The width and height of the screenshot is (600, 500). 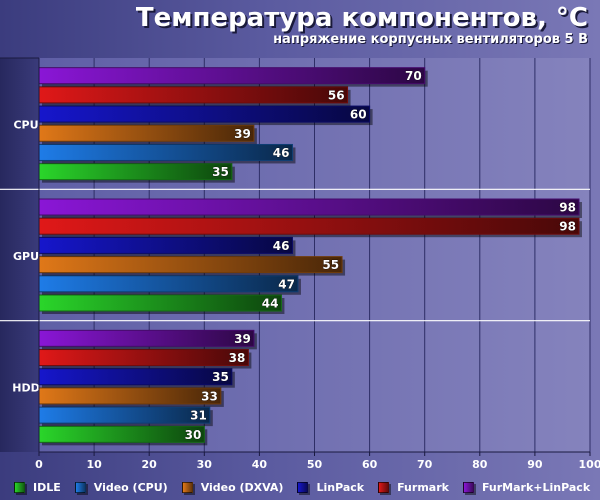 What do you see at coordinates (330, 265) in the screenshot?
I see `value-label-gpu-2: 55` at bounding box center [330, 265].